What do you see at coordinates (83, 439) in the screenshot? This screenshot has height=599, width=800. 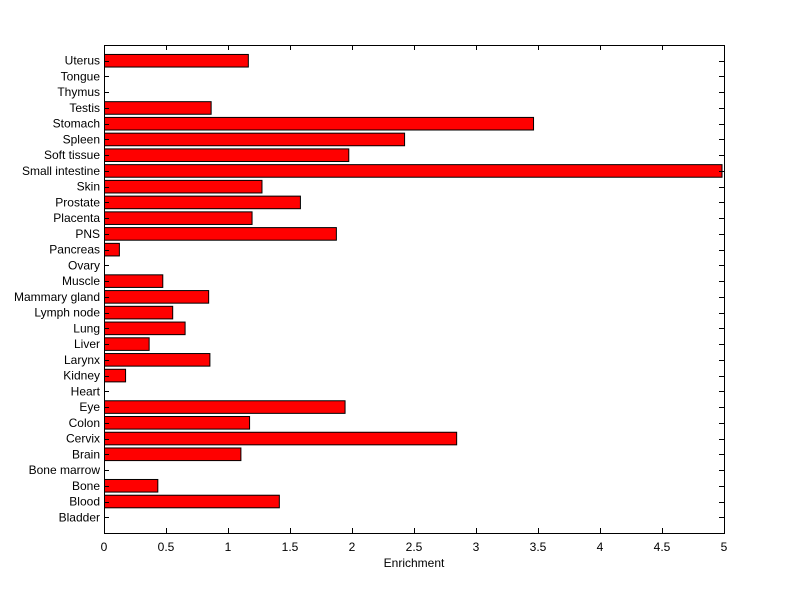 I see `y-tick-label: Cervix` at bounding box center [83, 439].